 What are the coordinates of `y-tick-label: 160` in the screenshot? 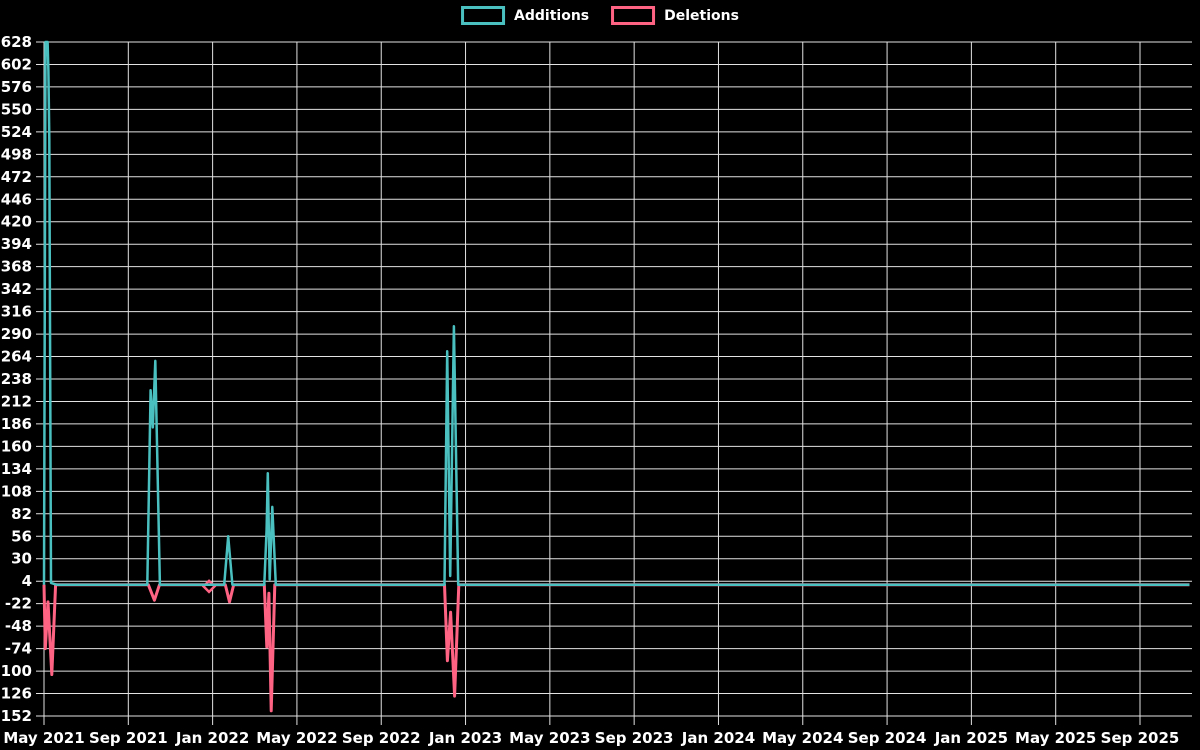 It's located at (16, 446).